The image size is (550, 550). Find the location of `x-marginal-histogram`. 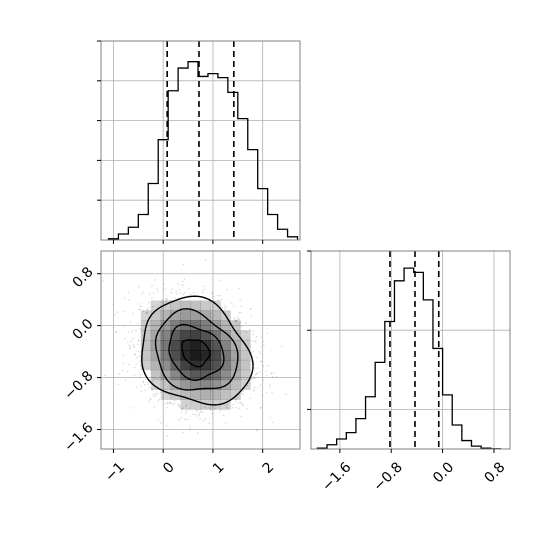

x-marginal-histogram is located at coordinates (199, 142).